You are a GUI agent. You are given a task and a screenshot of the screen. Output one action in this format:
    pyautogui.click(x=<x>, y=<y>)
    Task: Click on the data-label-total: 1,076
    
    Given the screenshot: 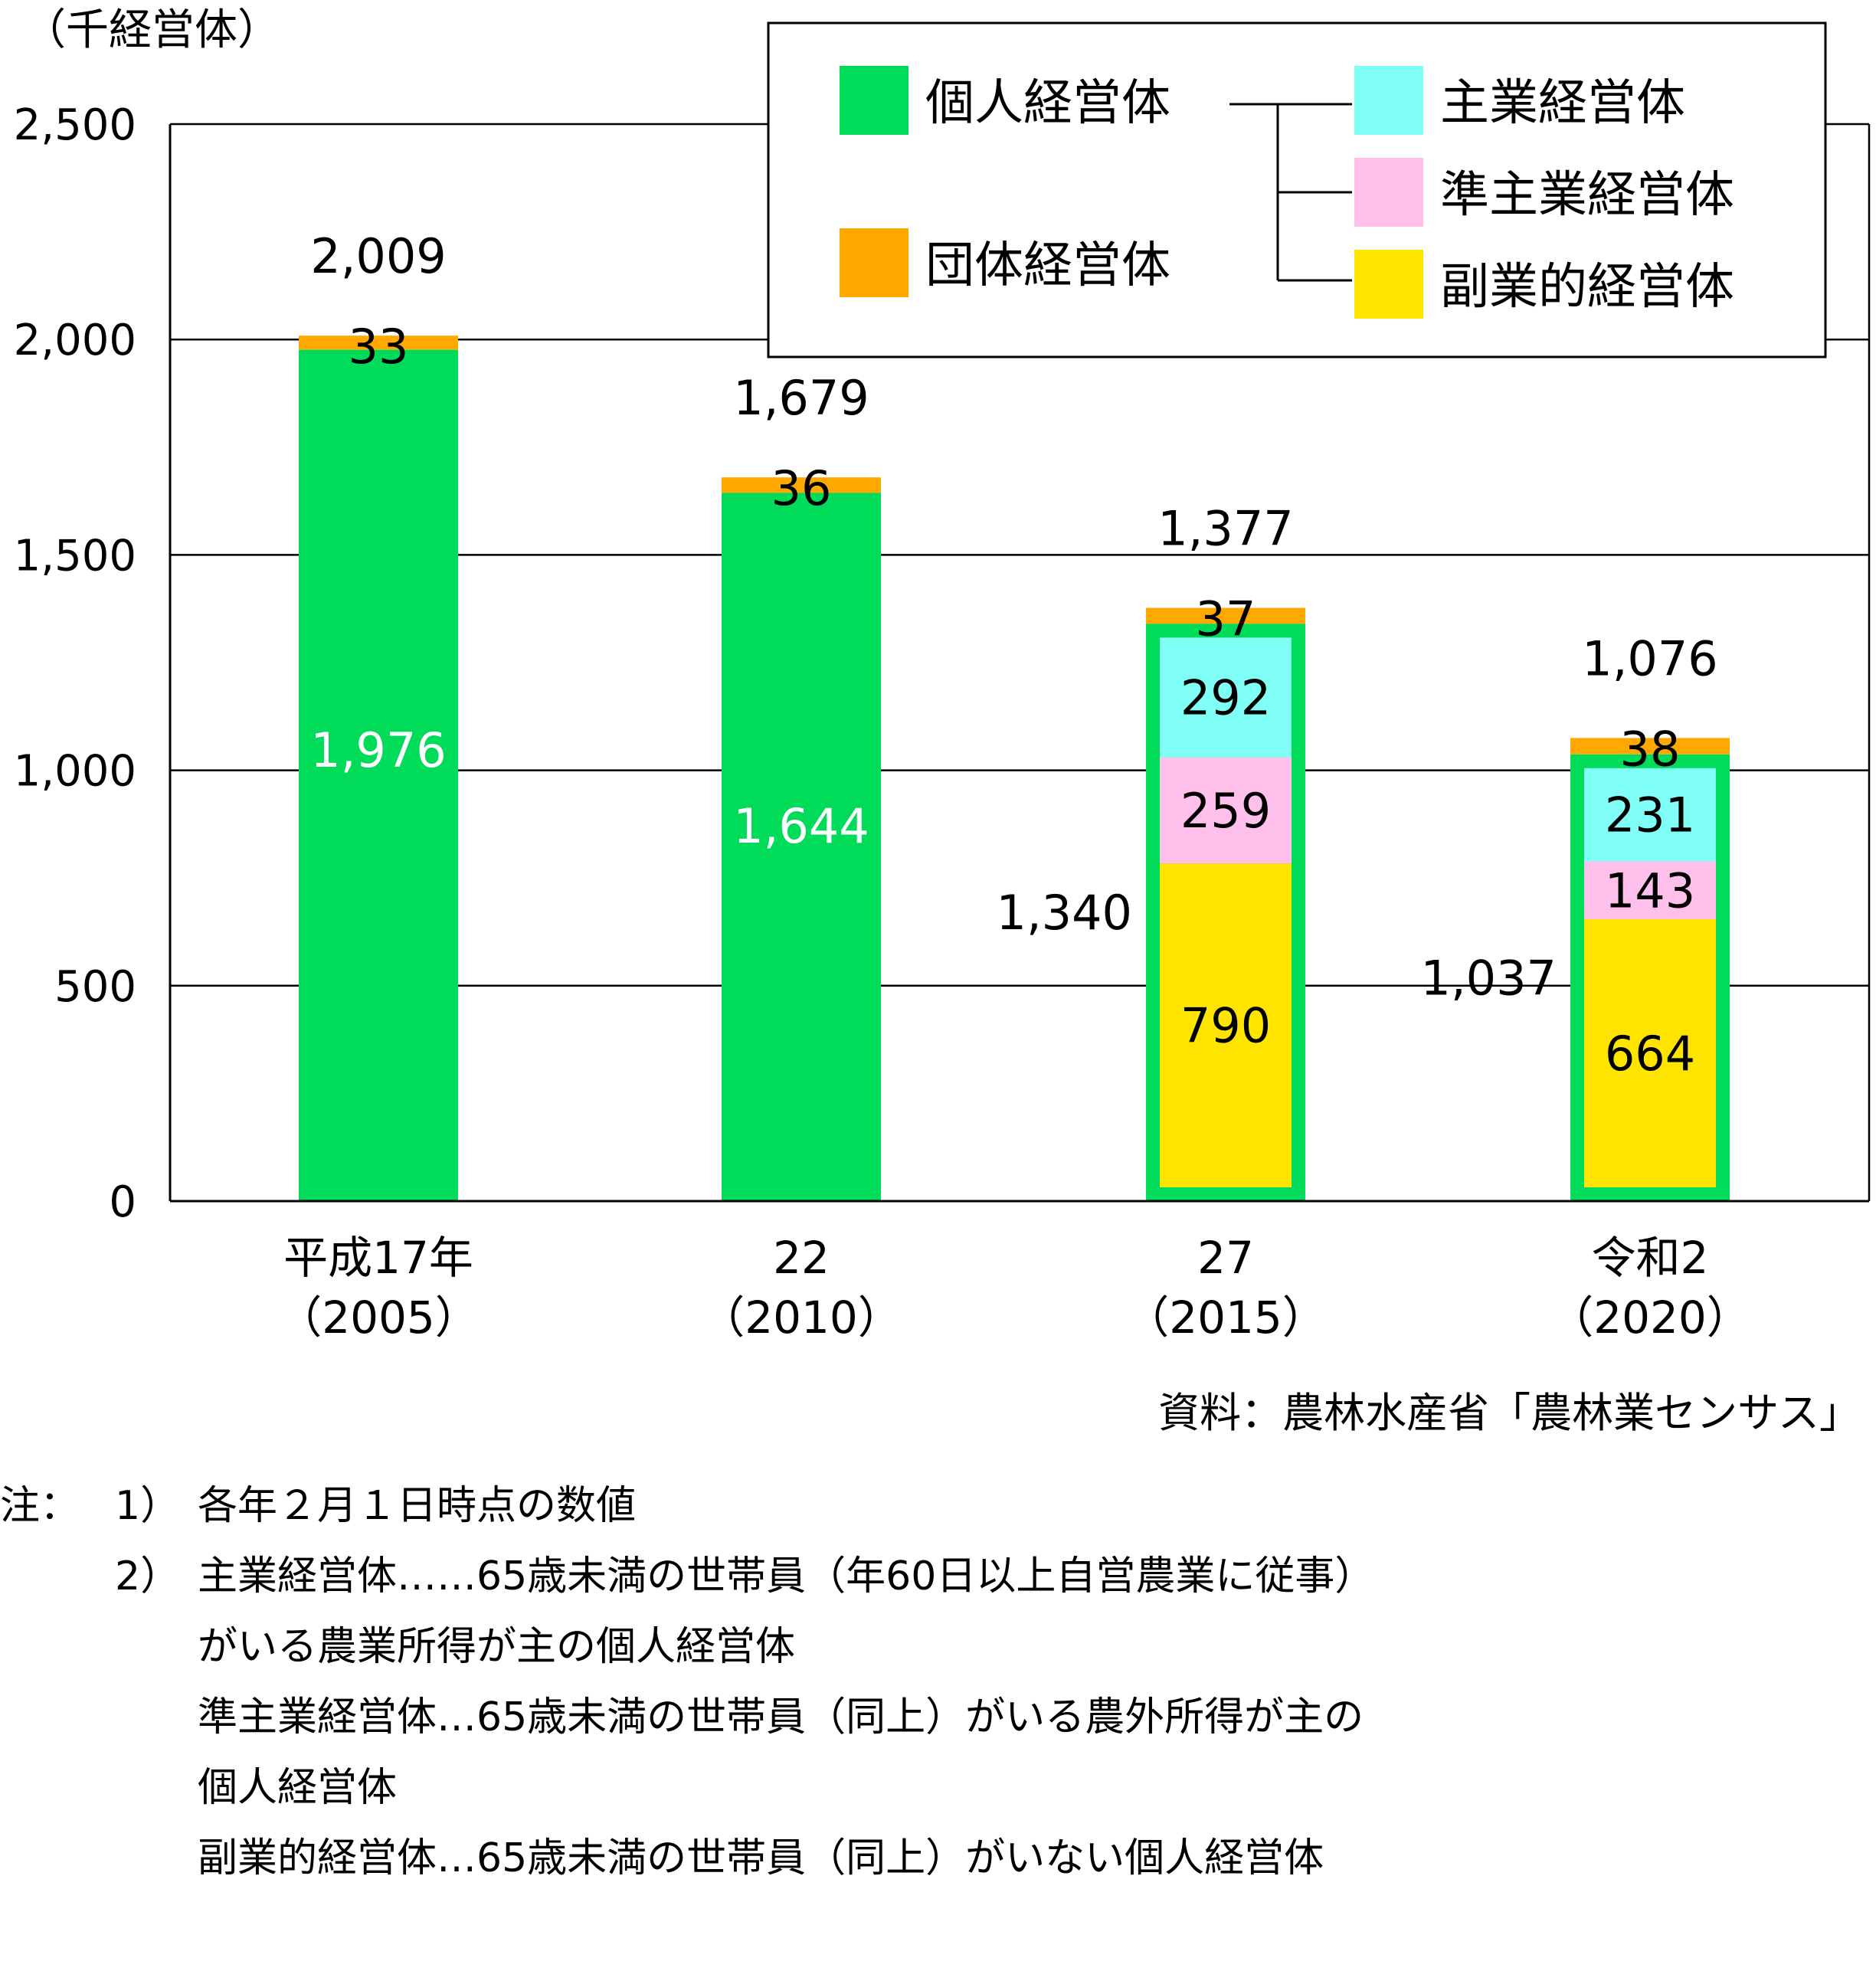 What is the action you would take?
    pyautogui.click(x=1650, y=658)
    